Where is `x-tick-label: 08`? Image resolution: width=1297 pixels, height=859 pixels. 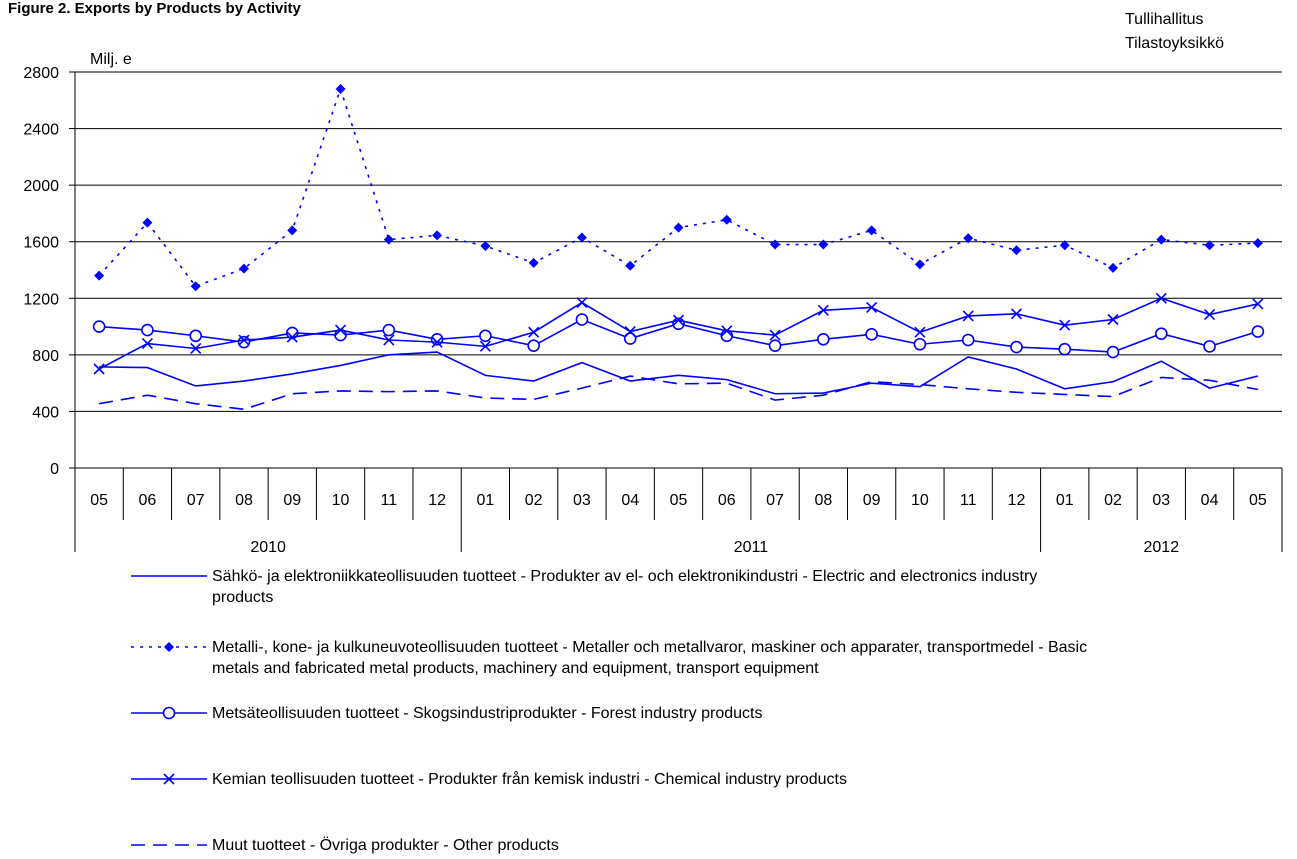
x-tick-label: 08 is located at coordinates (823, 500).